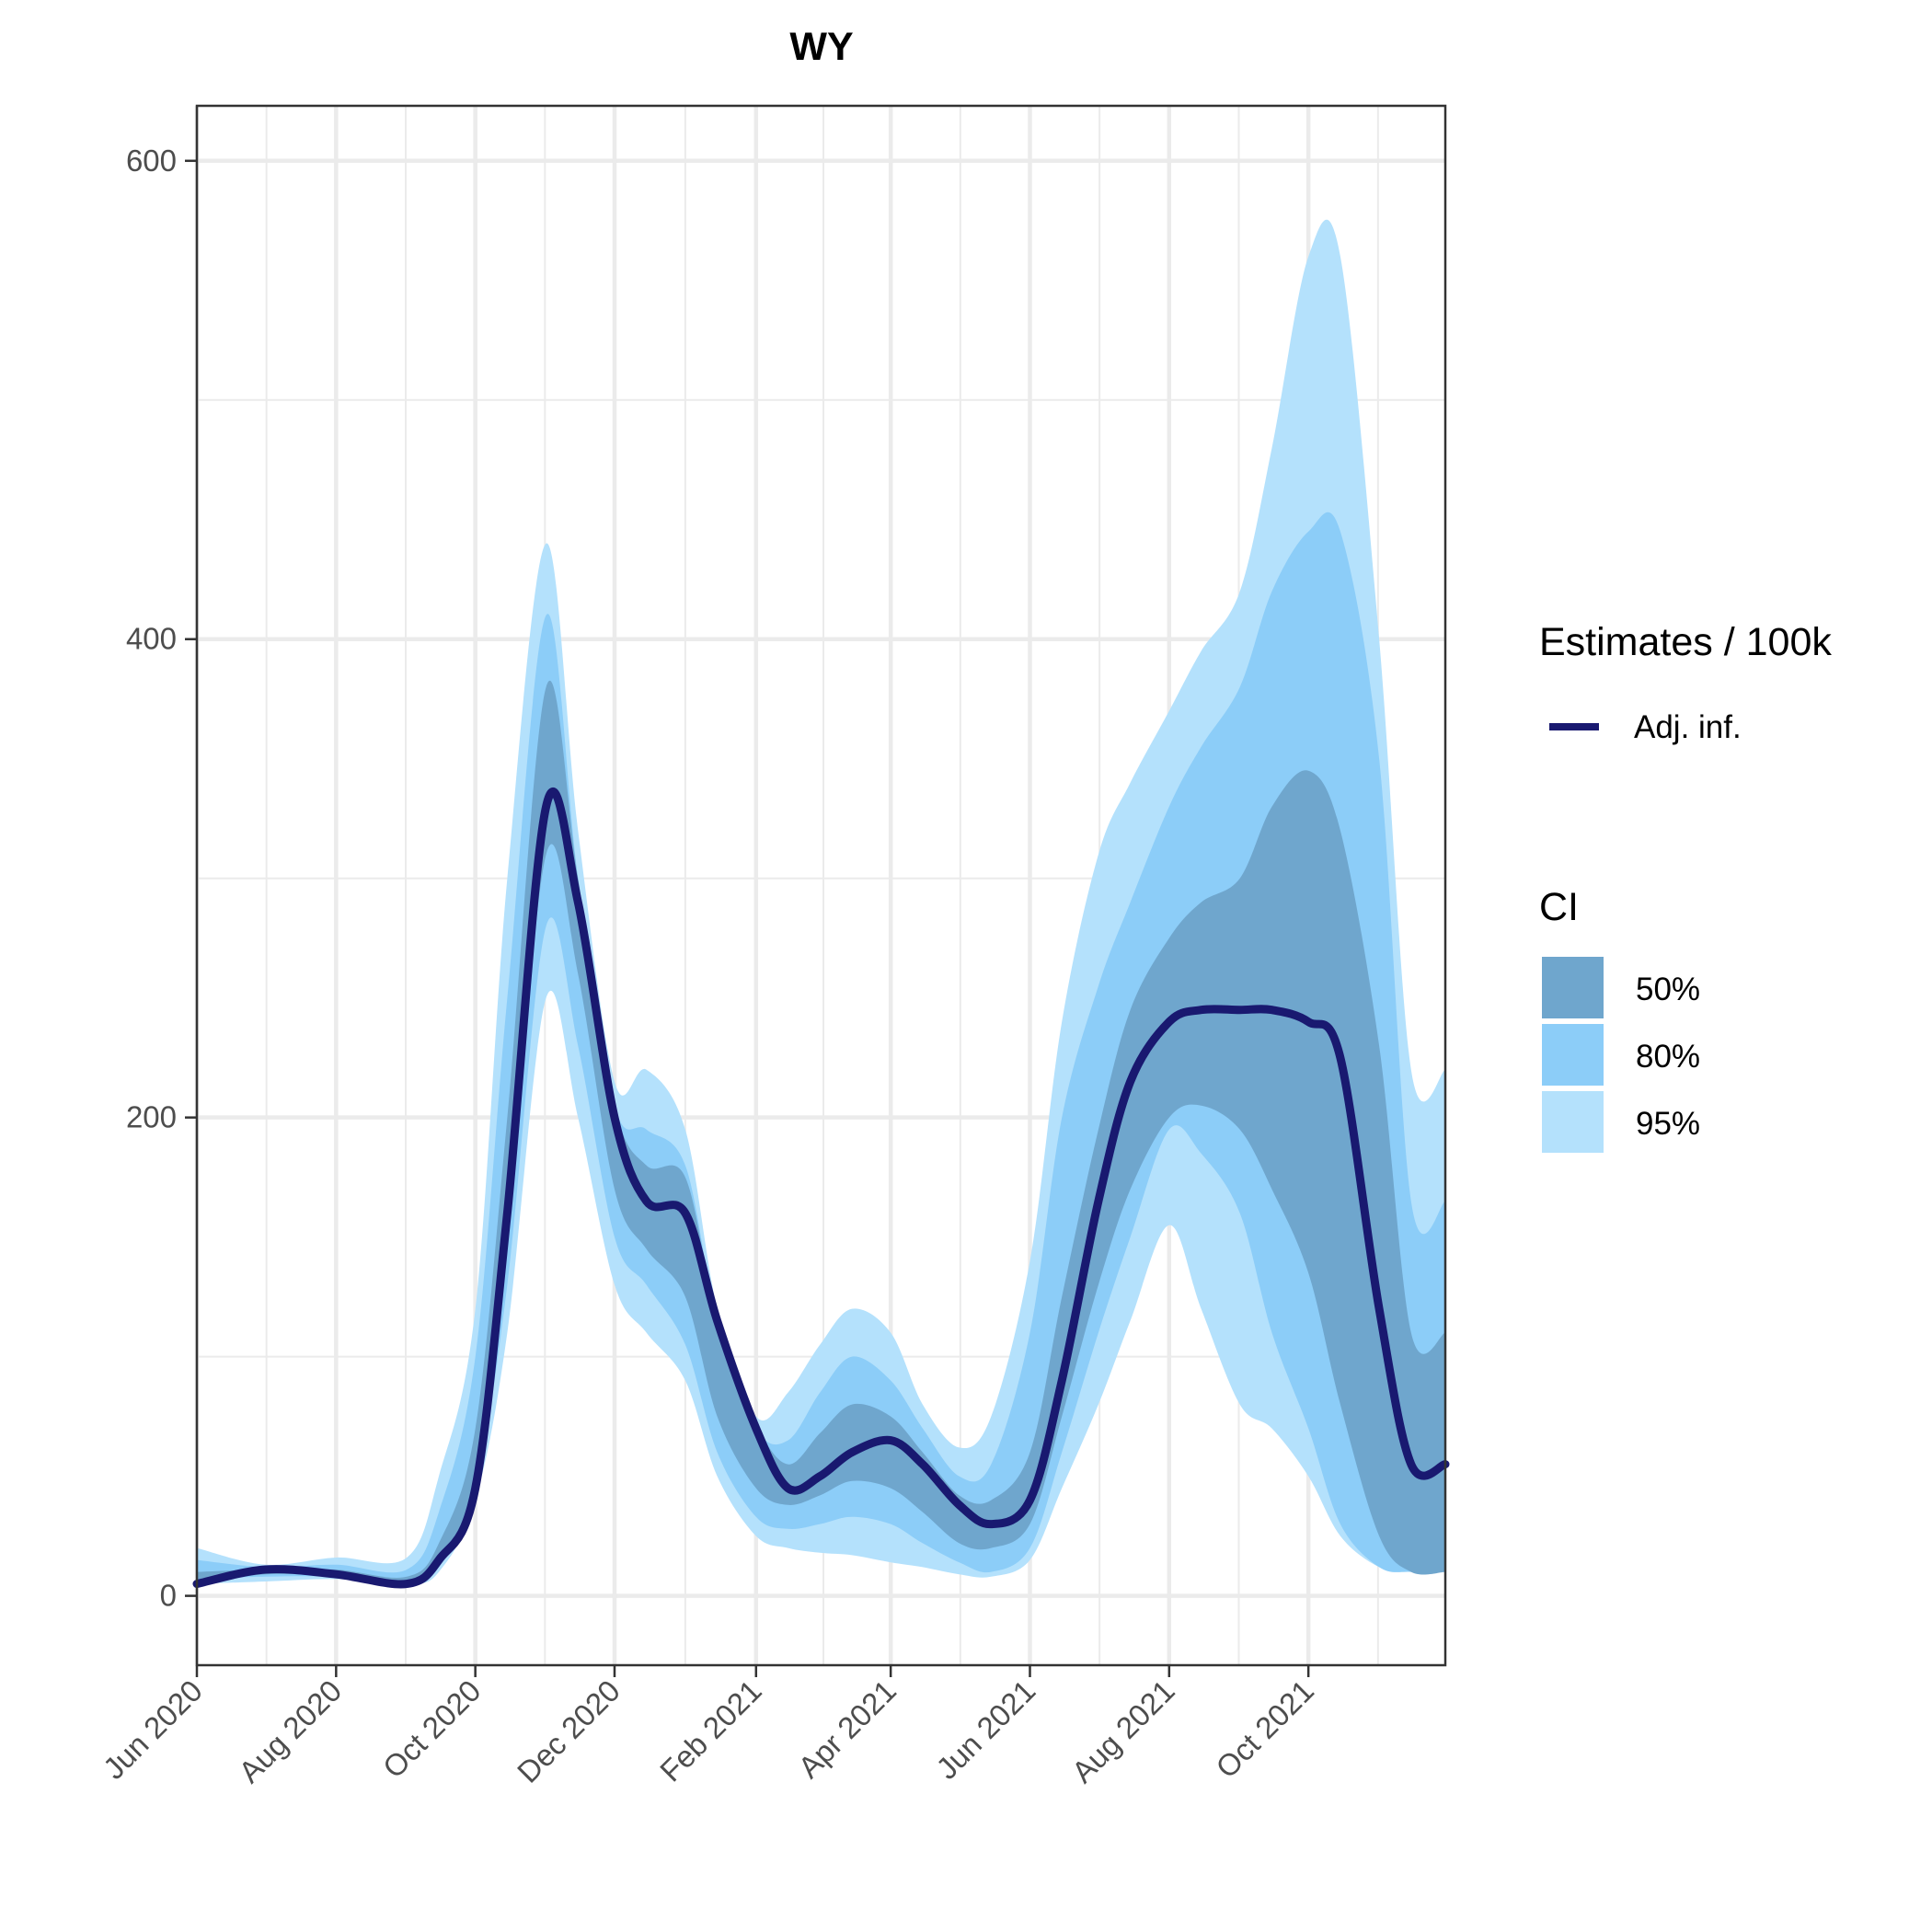 Image resolution: width=1932 pixels, height=1932 pixels. What do you see at coordinates (1688, 727) in the screenshot?
I see `legend-line-label: Adj. inf.` at bounding box center [1688, 727].